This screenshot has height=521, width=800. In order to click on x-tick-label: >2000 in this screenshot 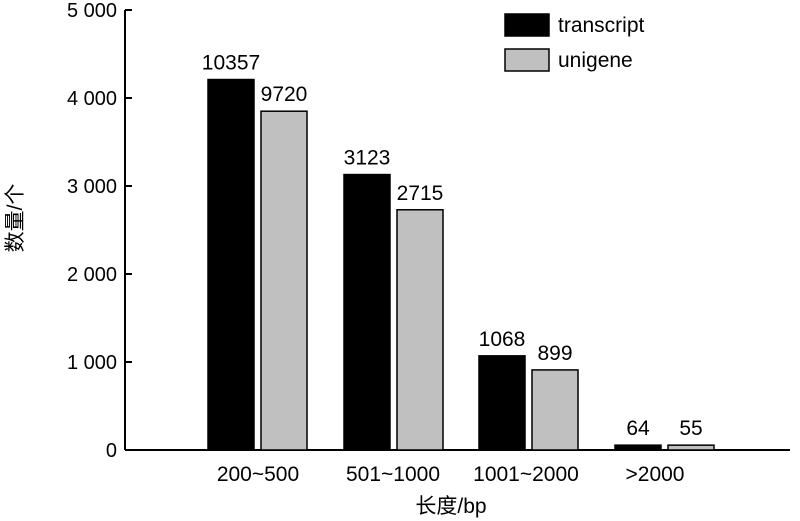, I will do `click(655, 474)`.